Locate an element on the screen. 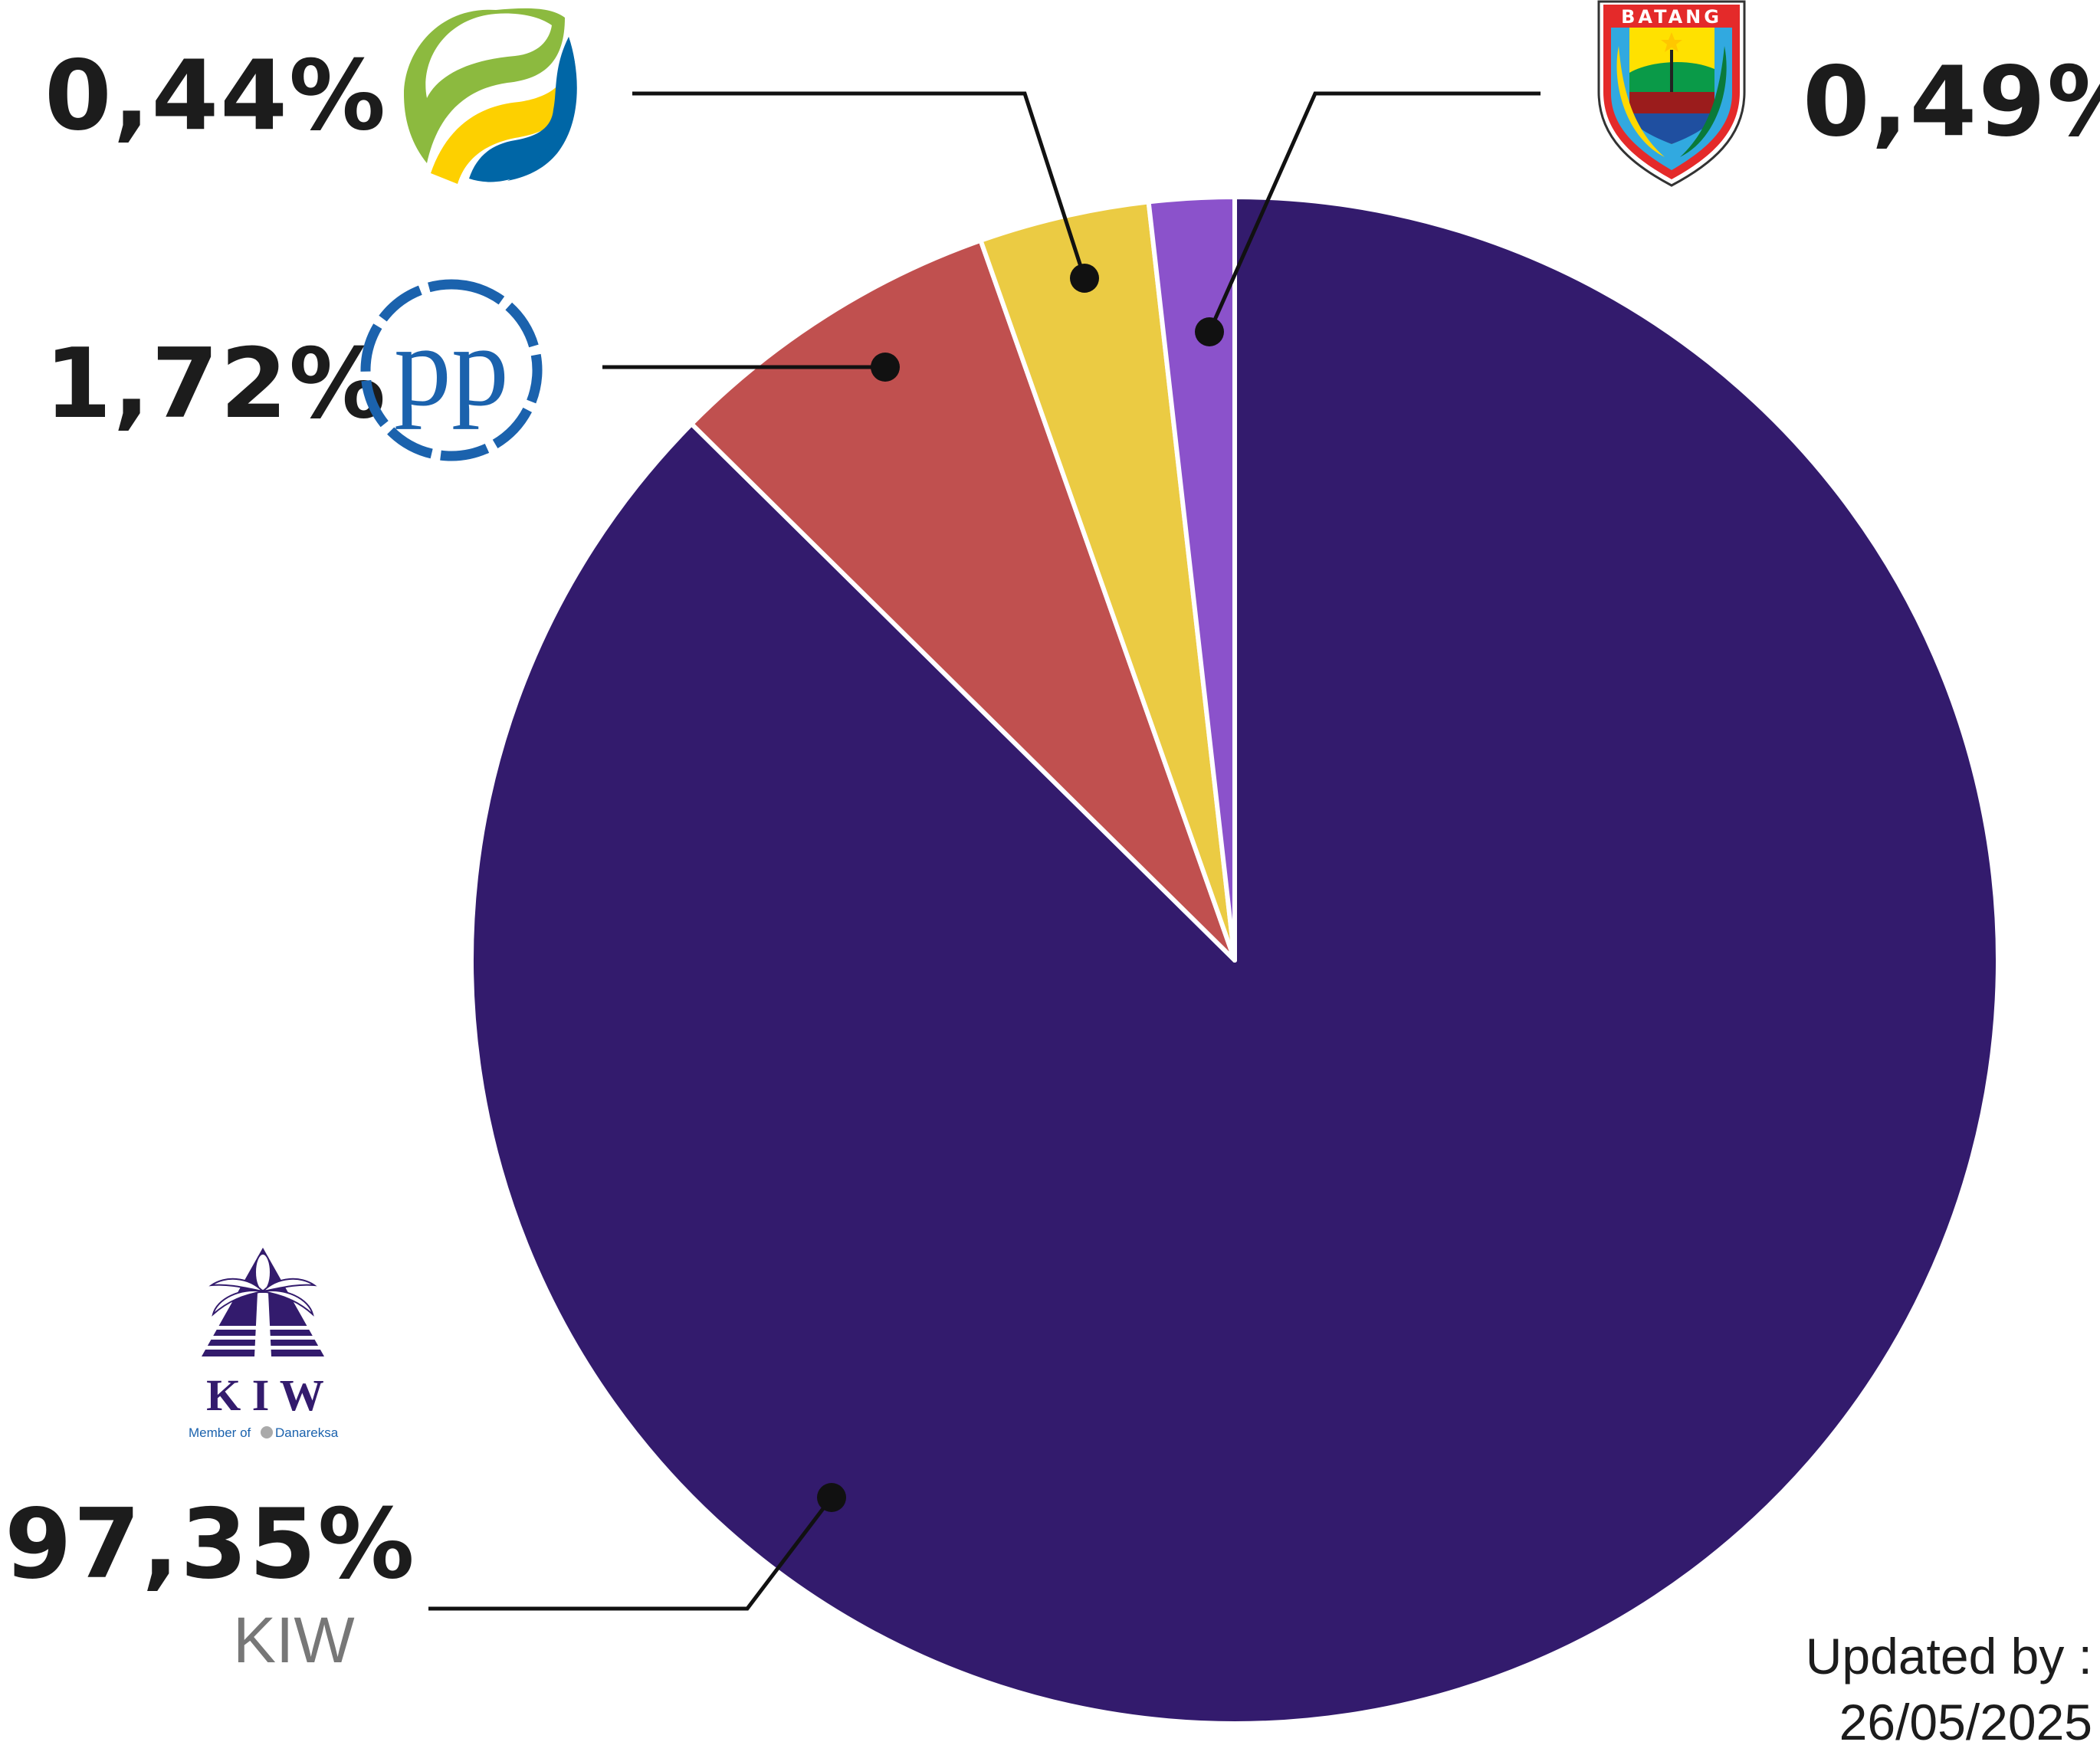 The image size is (2100, 1755). leader-dots is located at coordinates (1020, 888).